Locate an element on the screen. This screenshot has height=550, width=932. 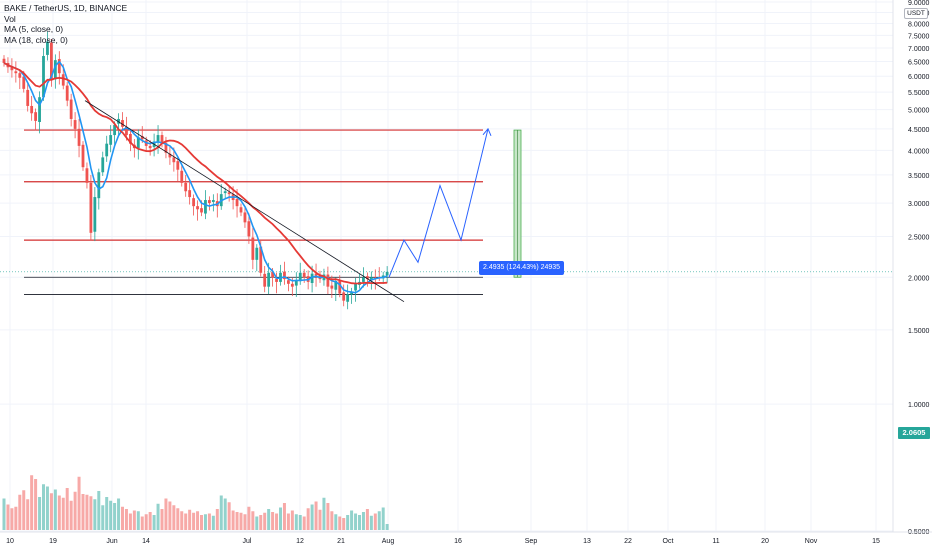
price-tick-label: 4.5000 is located at coordinates (919, 130).